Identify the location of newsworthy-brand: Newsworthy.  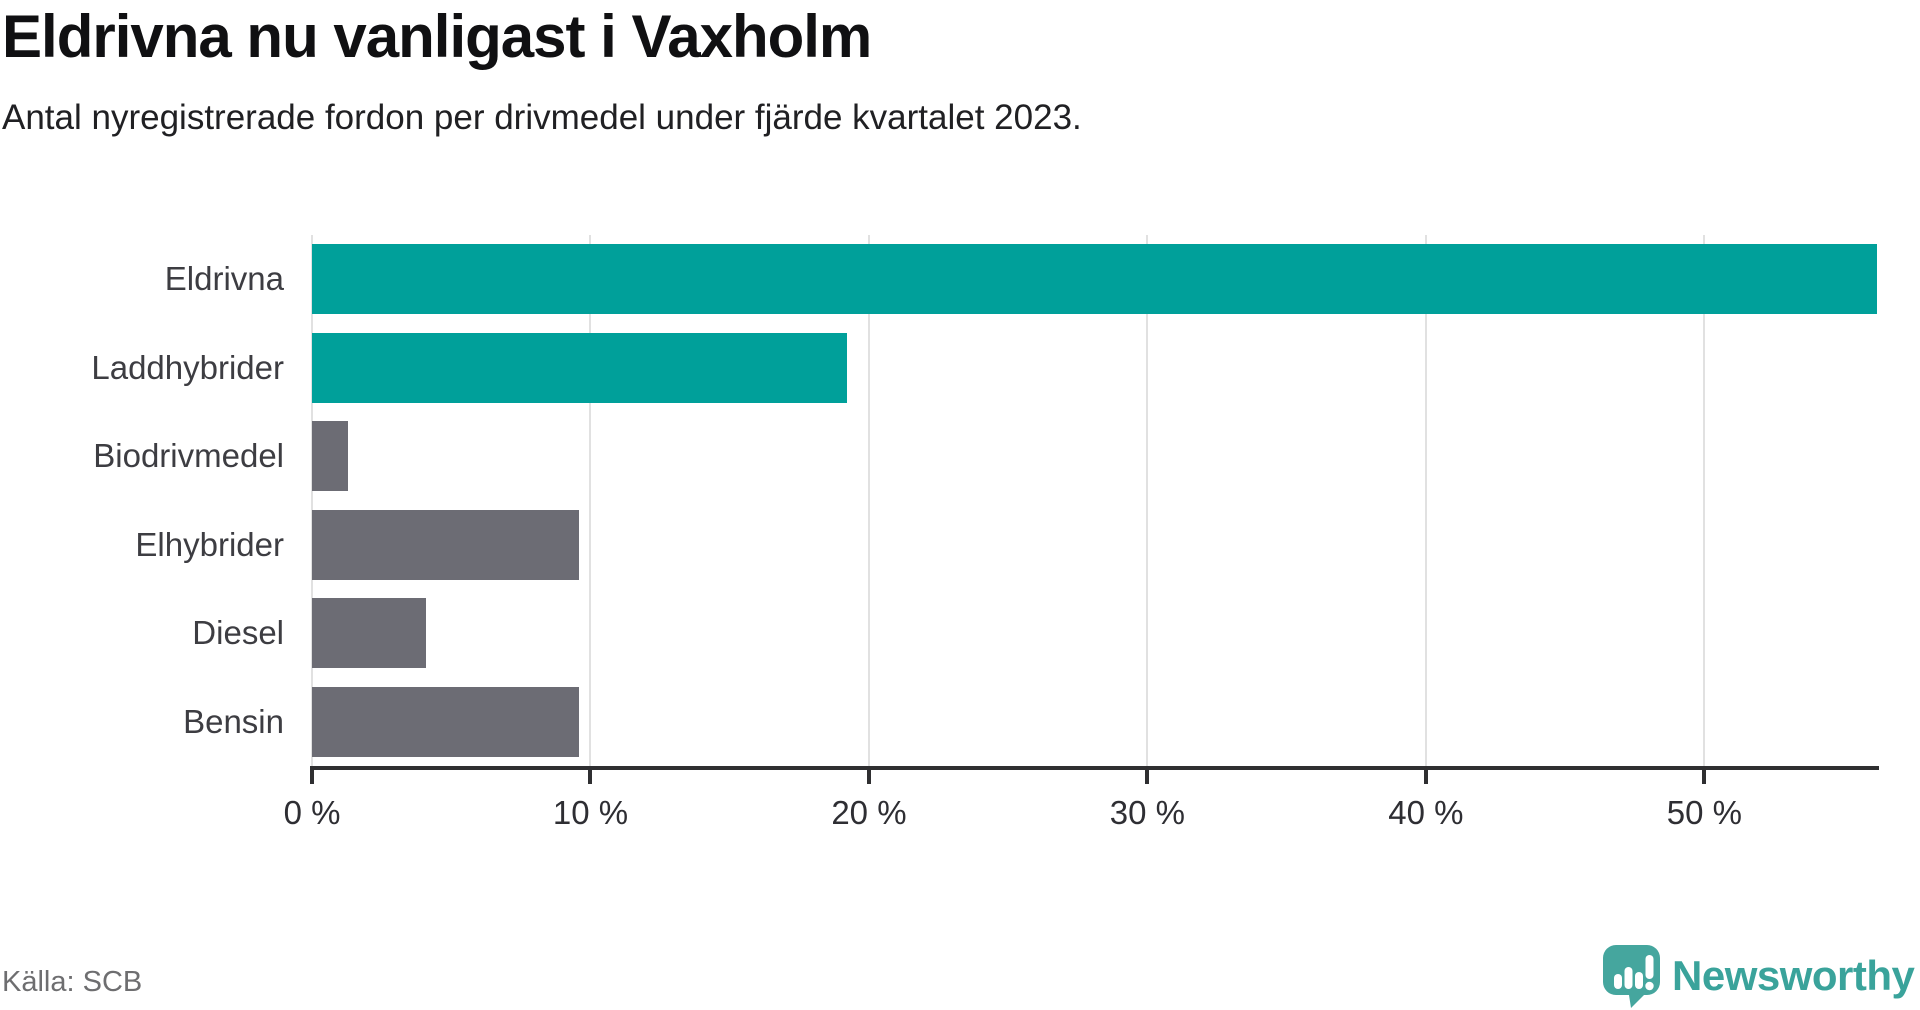
(1760, 976).